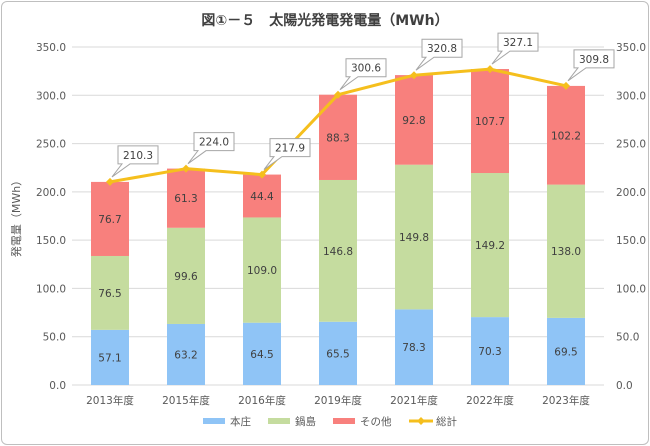  I want to click on bar-data-label: 76.5, so click(109, 294).